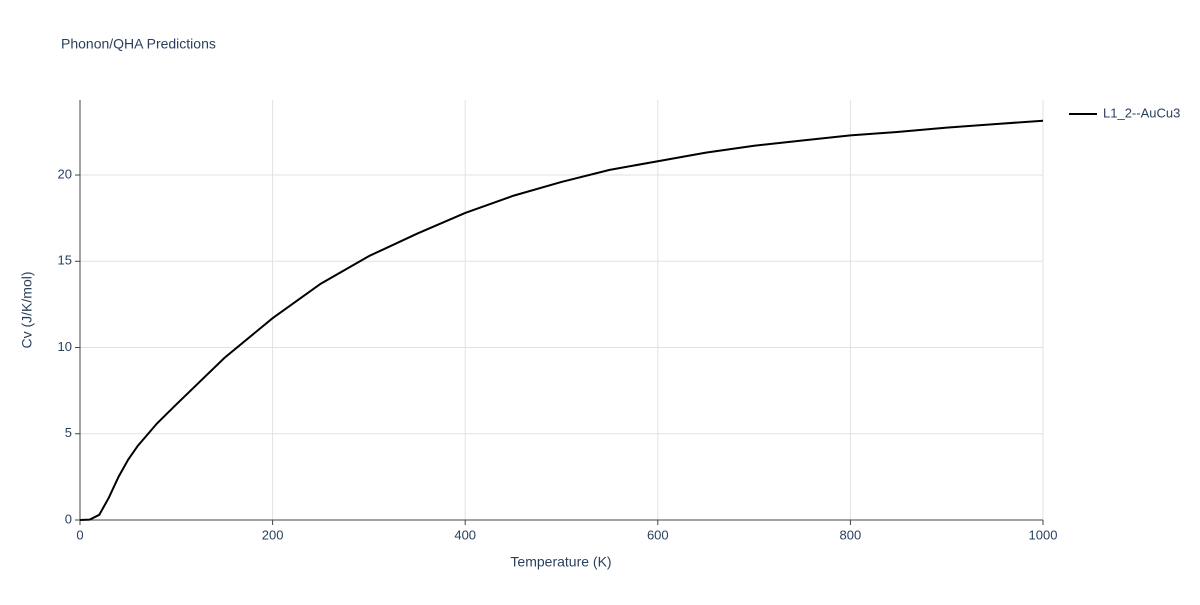  What do you see at coordinates (65, 173) in the screenshot?
I see `y-tick-label: 20` at bounding box center [65, 173].